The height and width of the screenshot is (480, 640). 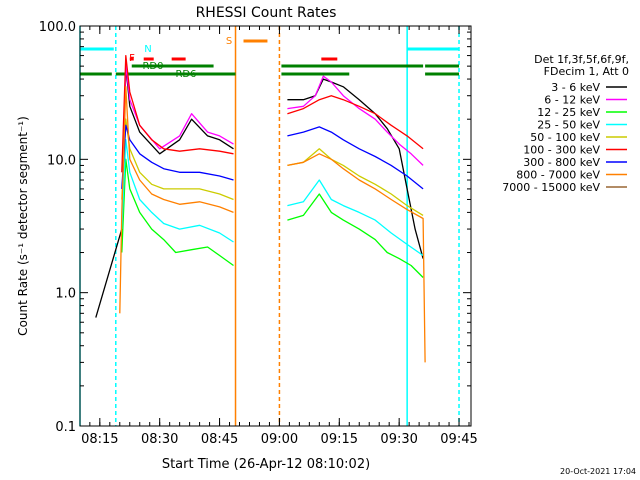 What do you see at coordinates (65, 294) in the screenshot?
I see `y-tick-label: 1.0` at bounding box center [65, 294].